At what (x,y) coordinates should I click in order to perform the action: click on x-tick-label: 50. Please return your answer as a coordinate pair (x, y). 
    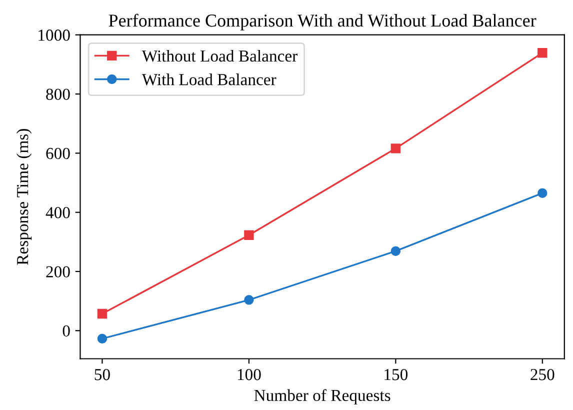
    Looking at the image, I should click on (102, 374).